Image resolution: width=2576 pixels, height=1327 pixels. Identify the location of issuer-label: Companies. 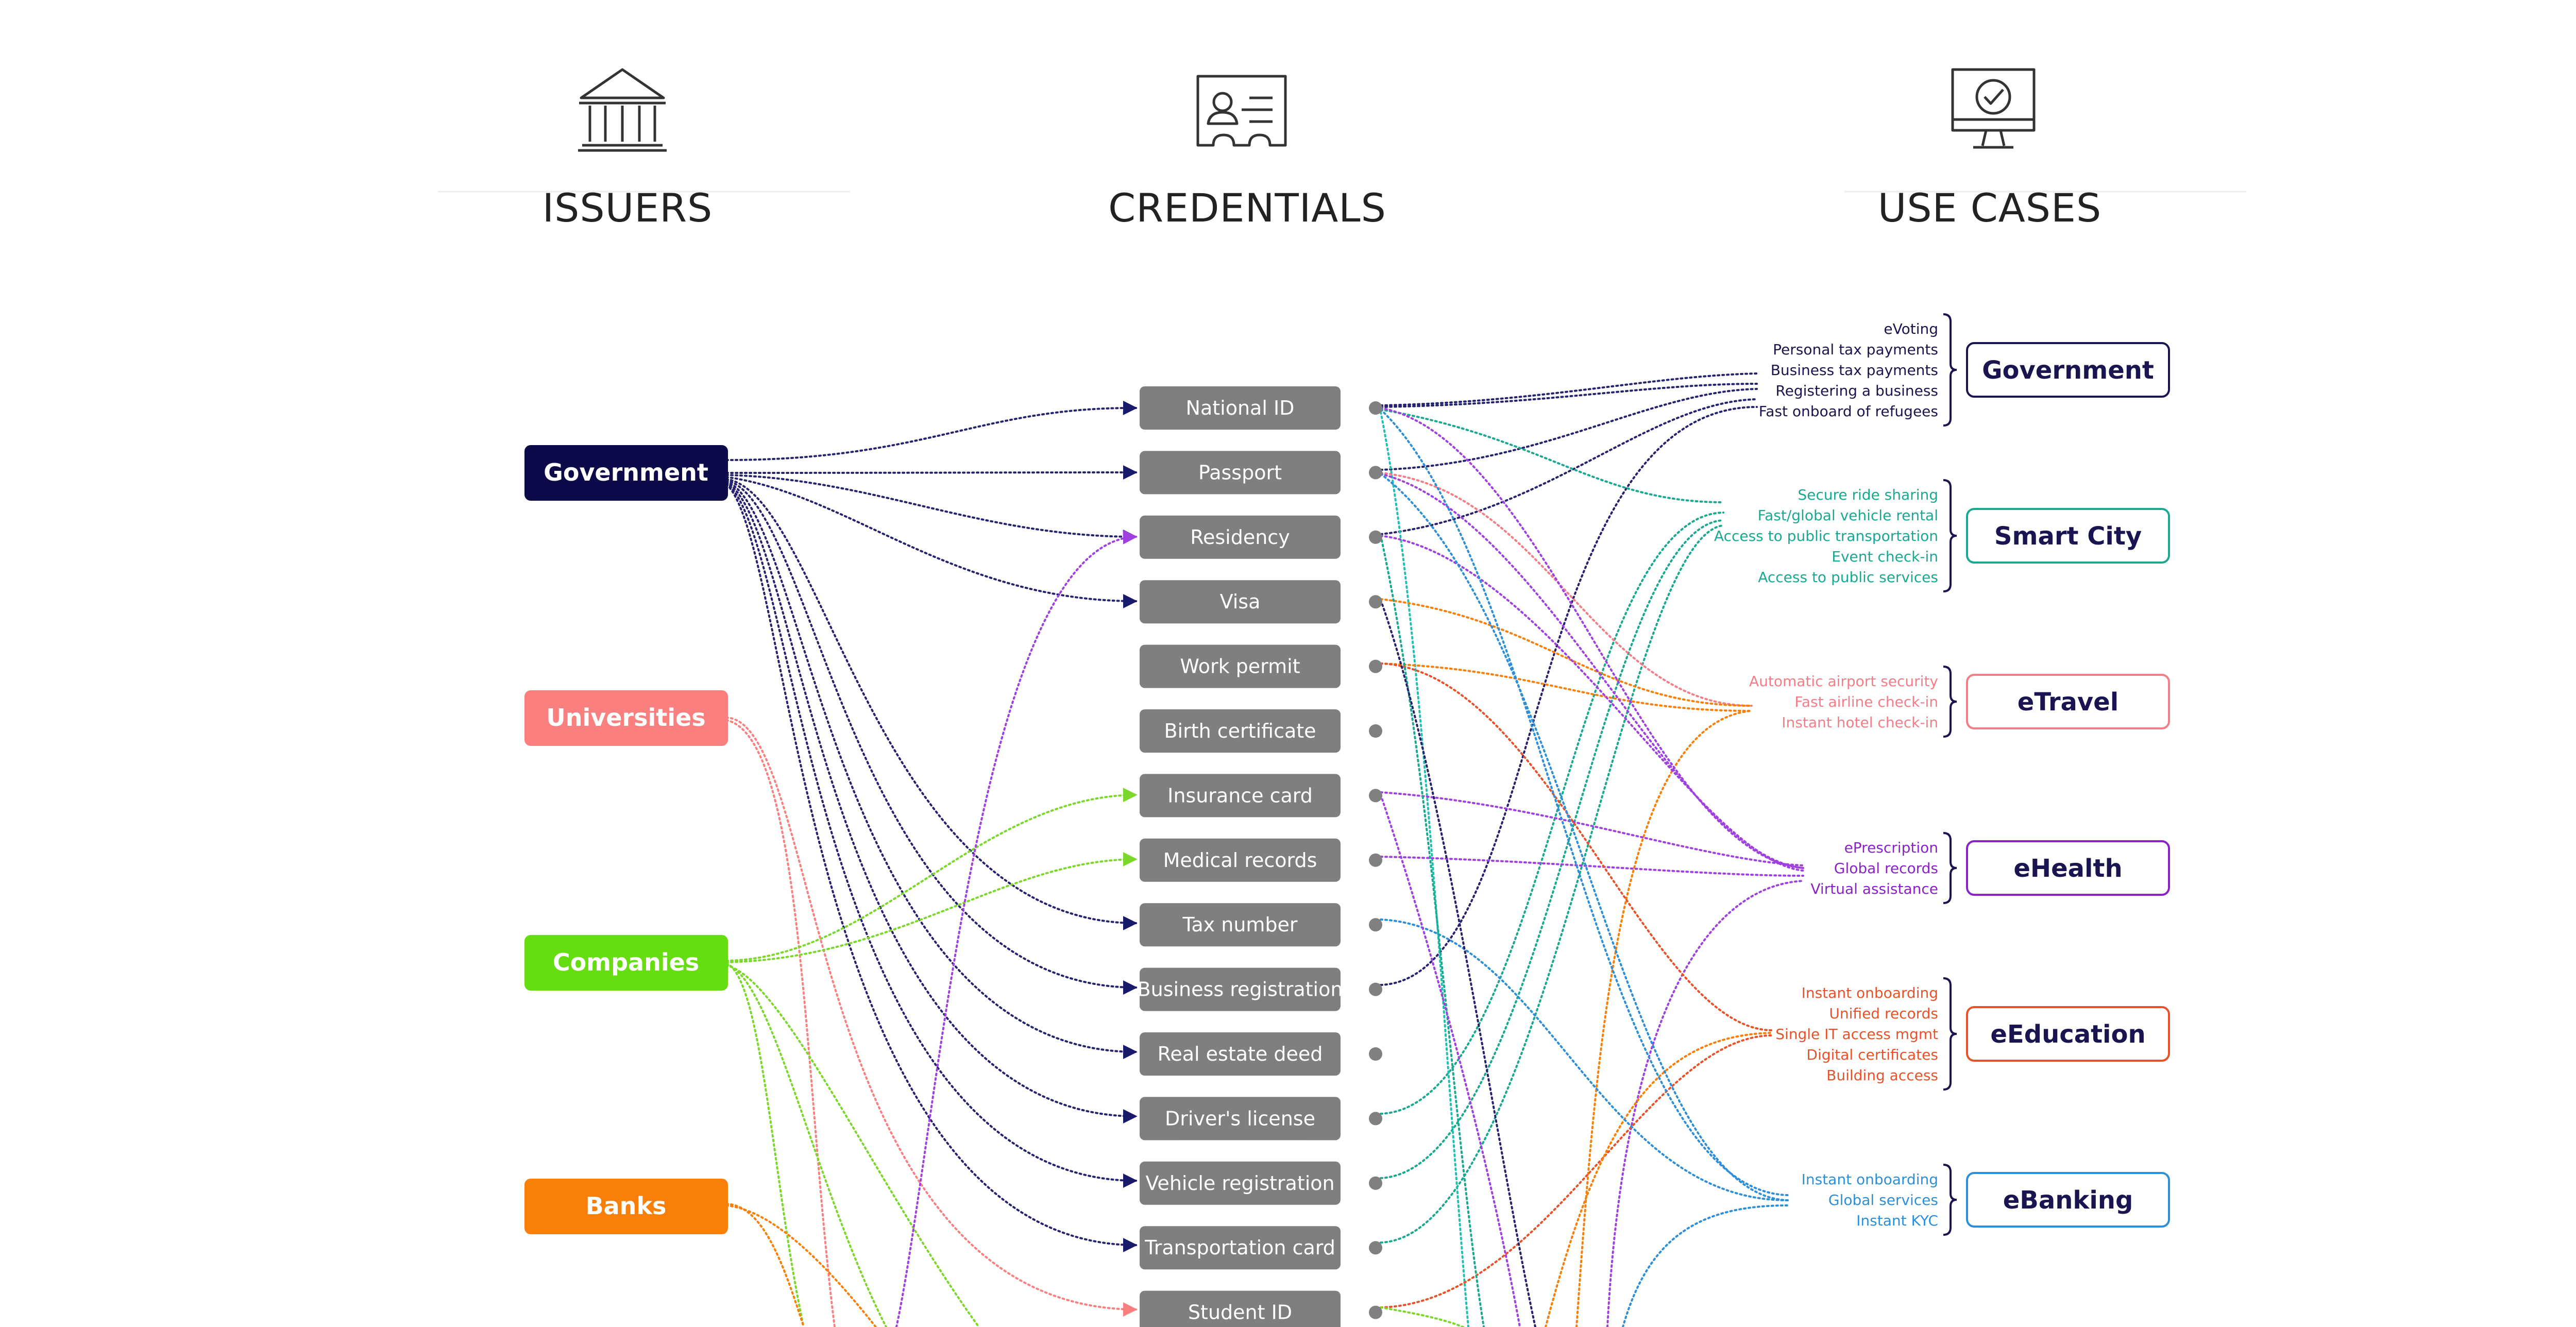
(626, 962).